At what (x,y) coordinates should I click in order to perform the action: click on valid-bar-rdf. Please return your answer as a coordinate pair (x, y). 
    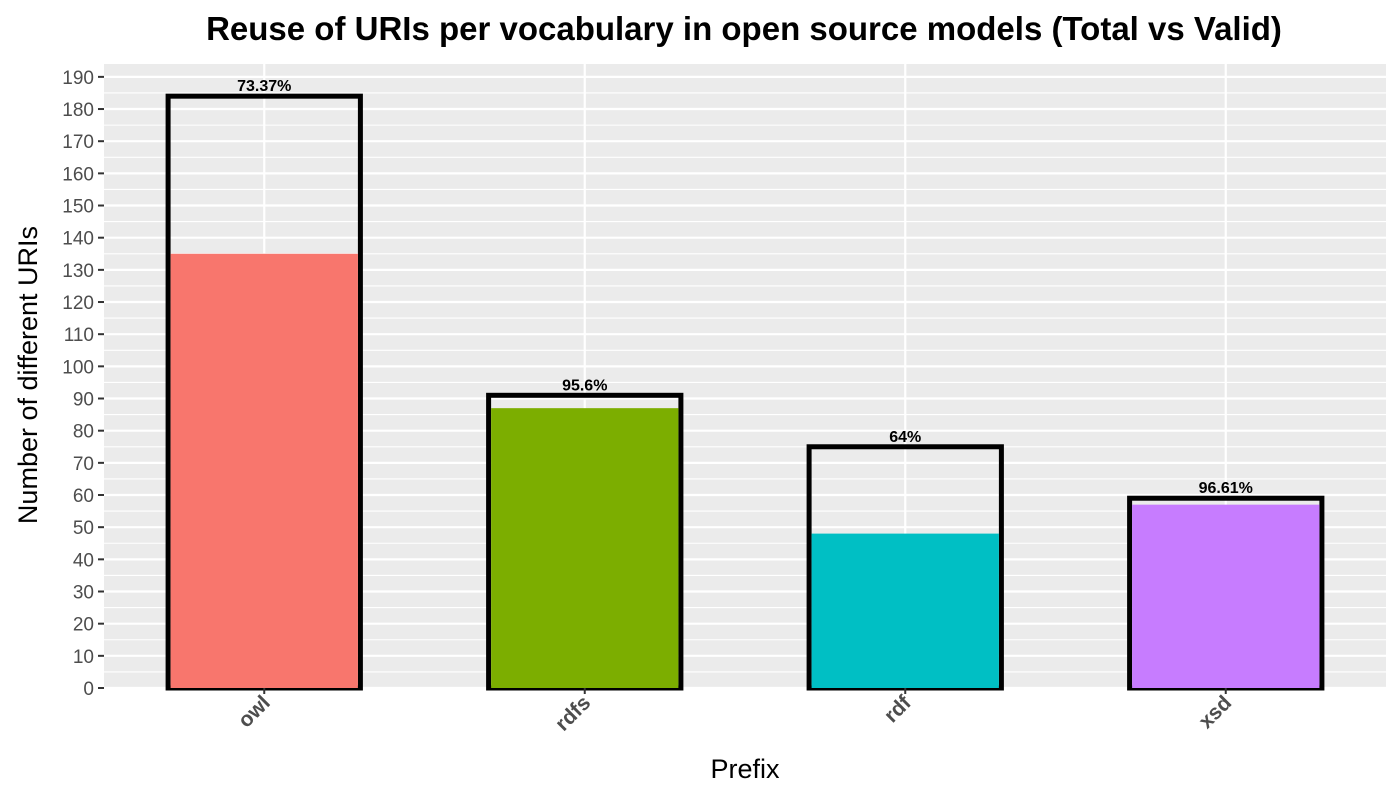
    Looking at the image, I should click on (905, 610).